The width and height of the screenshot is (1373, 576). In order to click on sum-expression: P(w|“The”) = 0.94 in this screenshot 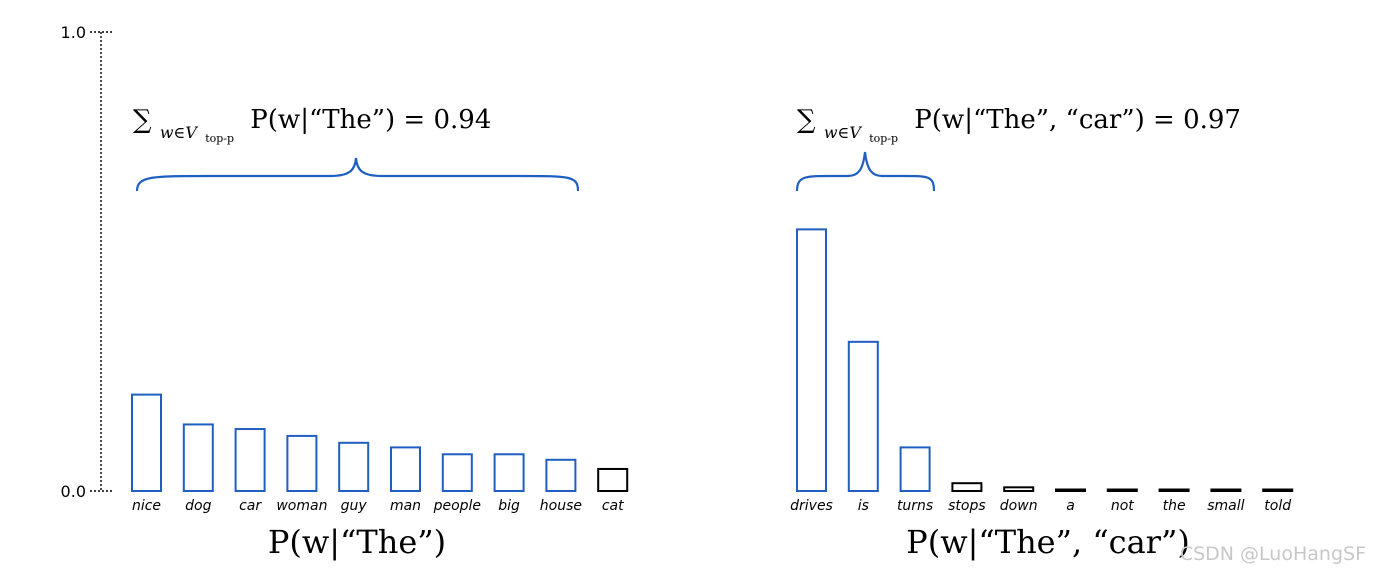, I will do `click(370, 120)`.